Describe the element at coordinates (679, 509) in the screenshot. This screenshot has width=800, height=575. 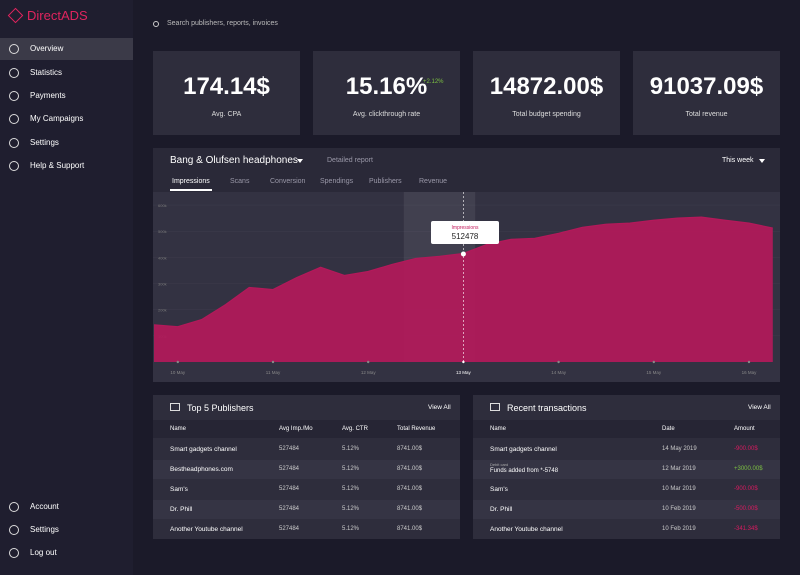
I see `transaction-date: 10 Feb 2019` at that location.